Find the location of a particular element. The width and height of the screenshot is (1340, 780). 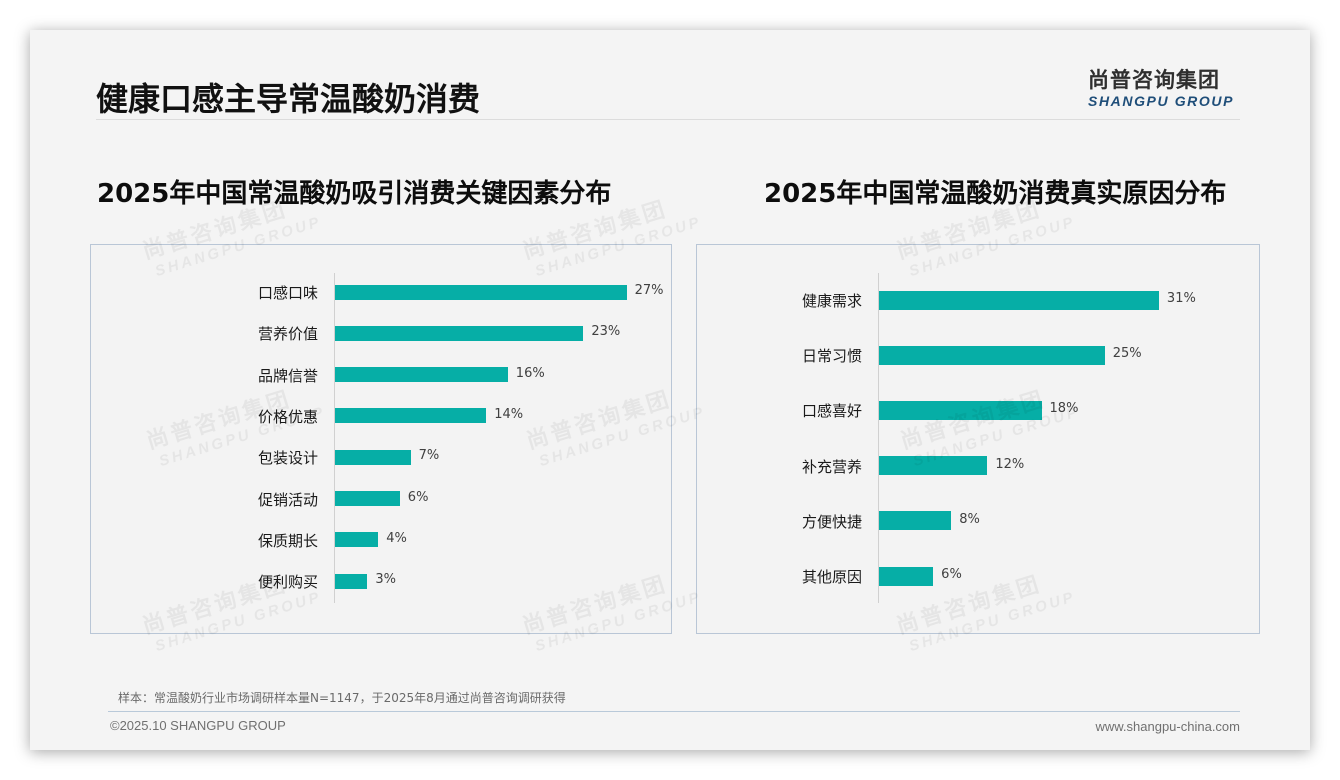

value-label: 3% is located at coordinates (386, 580).